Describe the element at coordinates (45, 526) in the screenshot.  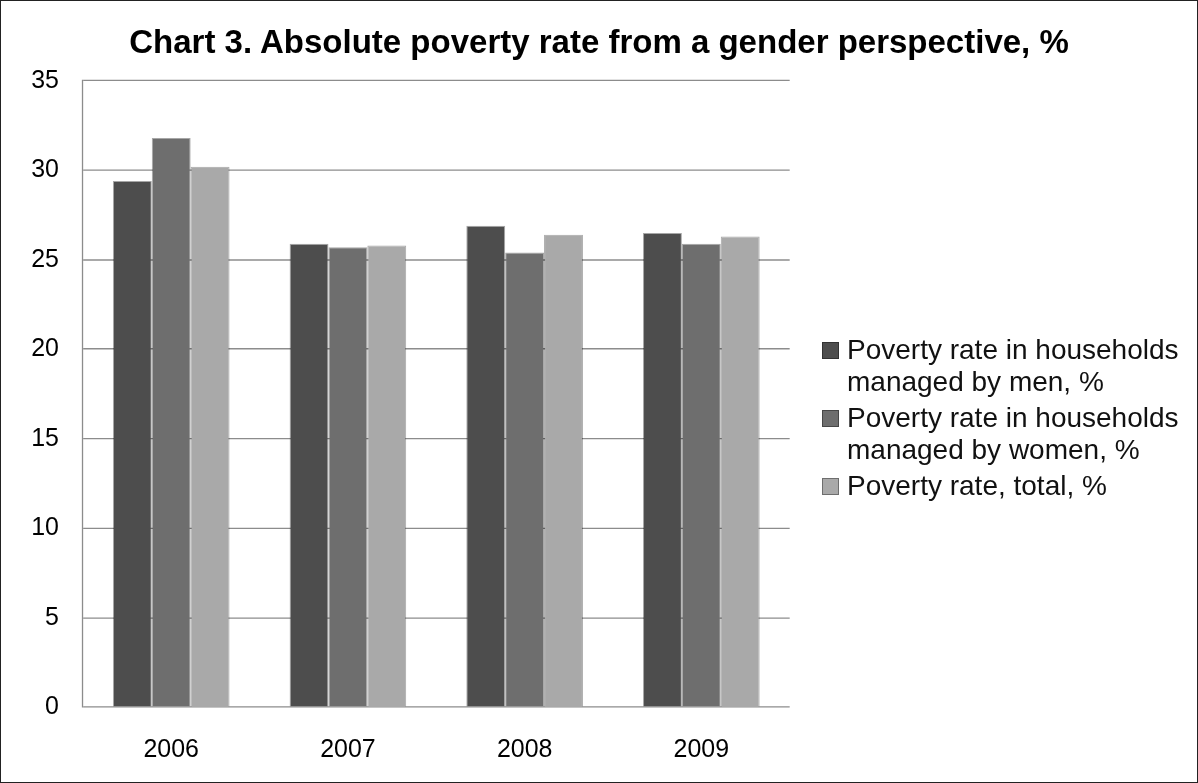
I see `y-tick-label: 10` at that location.